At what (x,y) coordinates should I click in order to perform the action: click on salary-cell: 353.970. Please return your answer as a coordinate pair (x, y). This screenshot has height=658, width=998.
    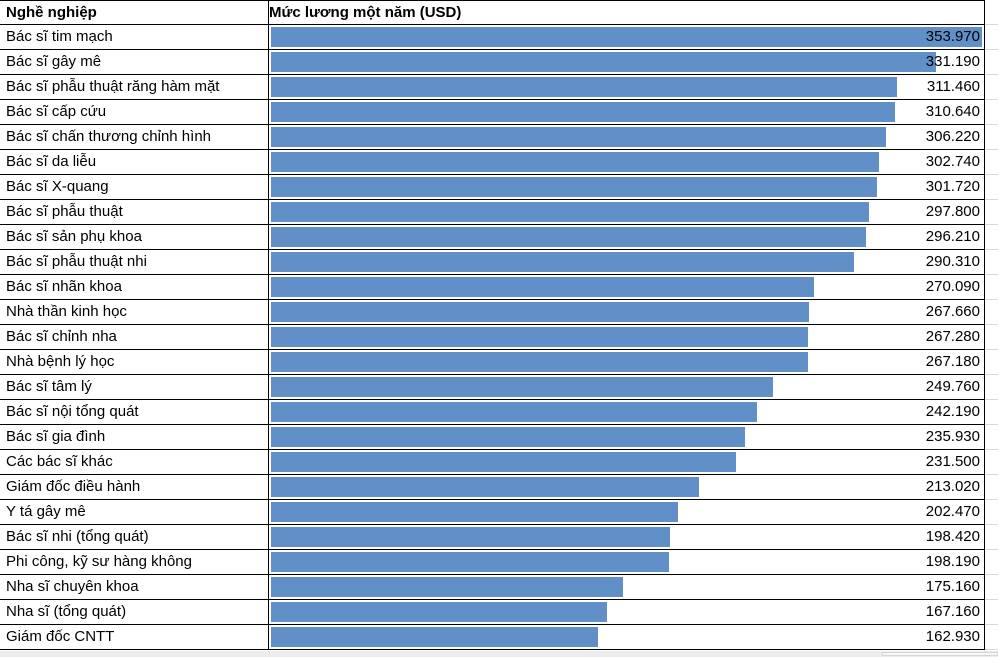
    Looking at the image, I should click on (627, 37).